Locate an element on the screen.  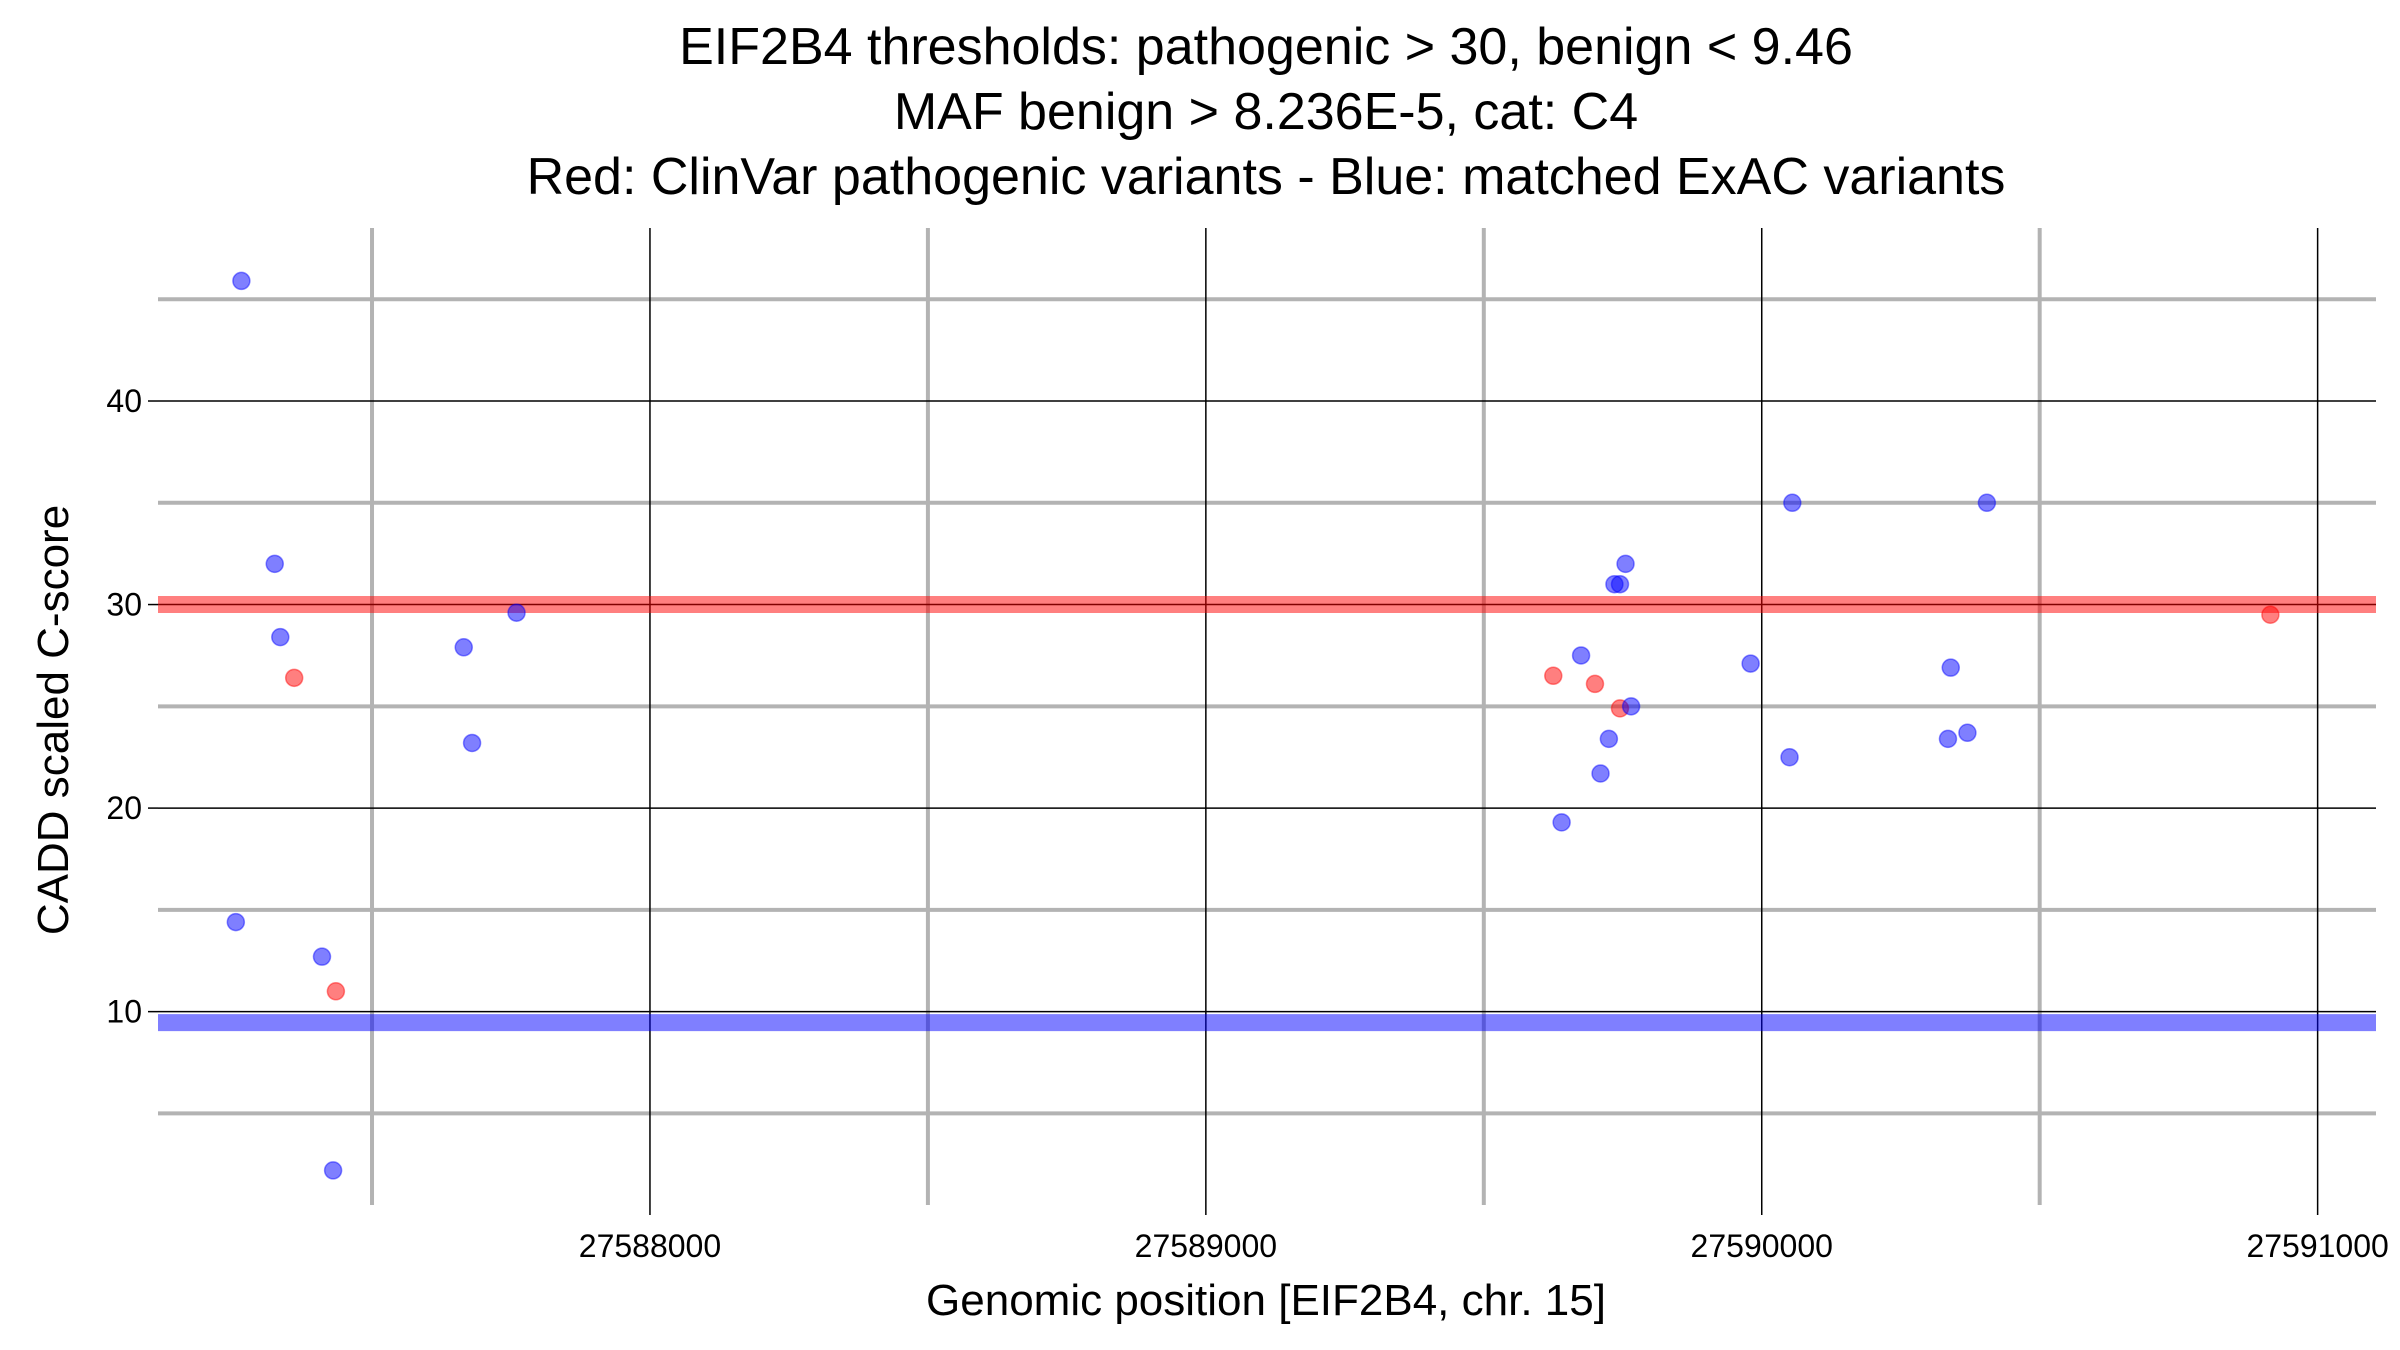
x-tick-label: 27588000 is located at coordinates (650, 1246).